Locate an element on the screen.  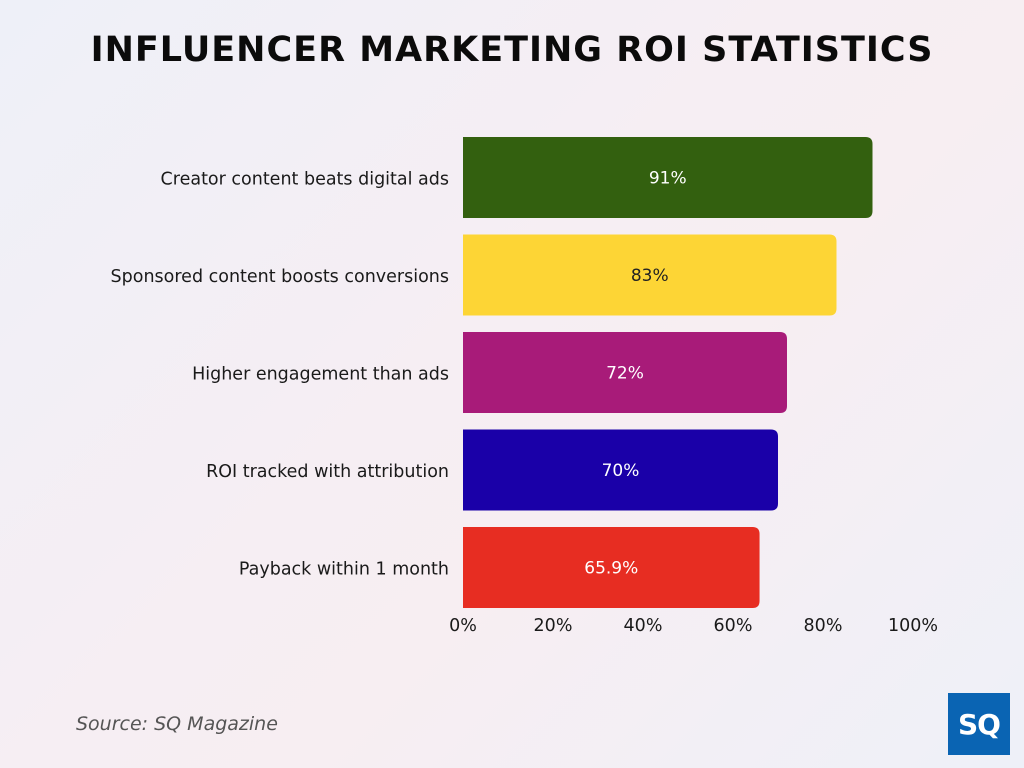
bar-value-label-5: 65.9% is located at coordinates (611, 569).